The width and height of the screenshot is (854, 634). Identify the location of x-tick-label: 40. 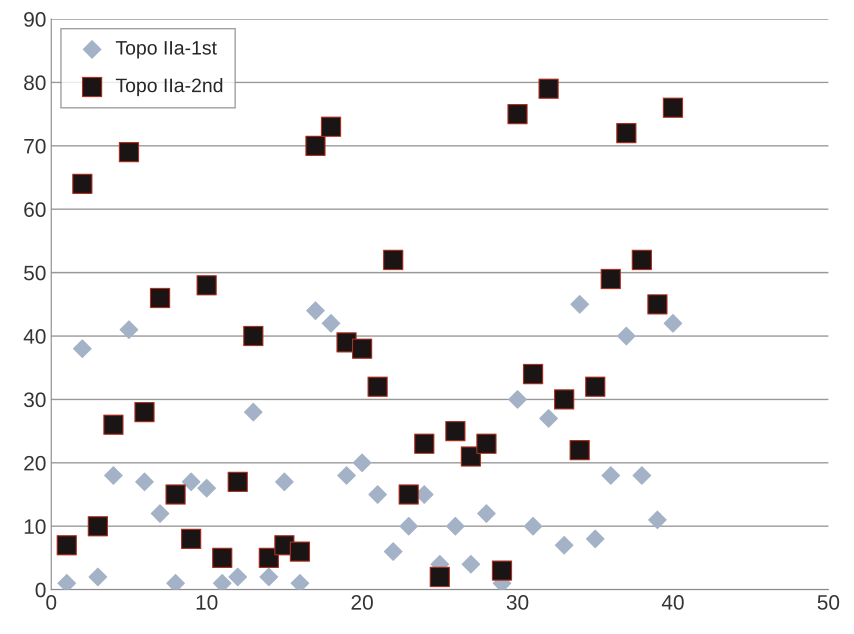
(673, 602).